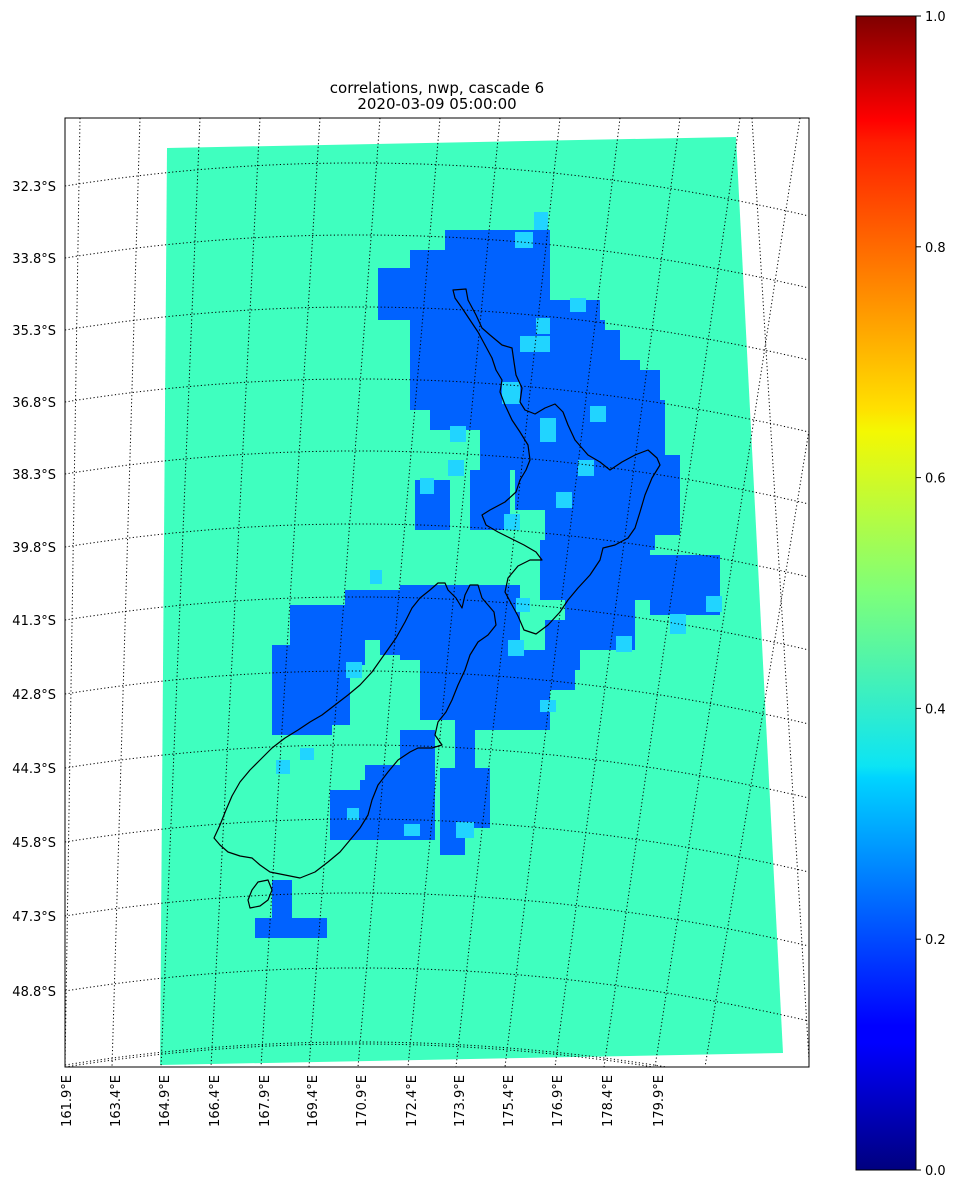 This screenshot has width=954, height=1189. What do you see at coordinates (558, 1101) in the screenshot?
I see `longitude-label: 176.9°E` at bounding box center [558, 1101].